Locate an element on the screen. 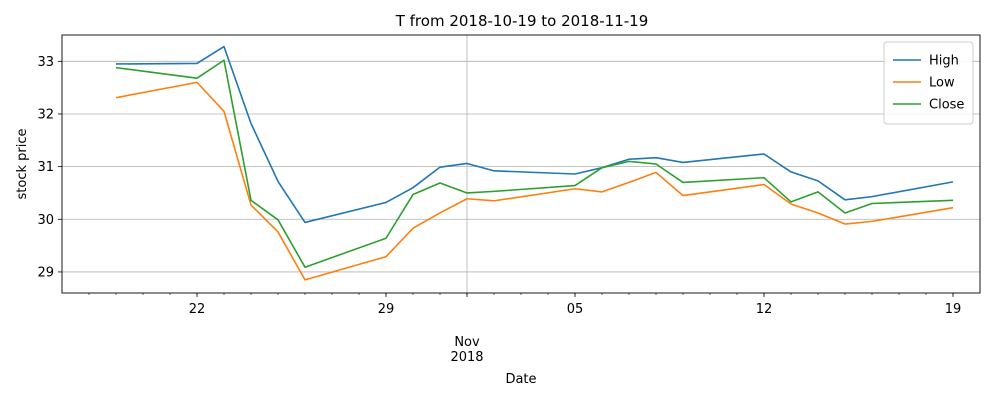 This screenshot has width=1000, height=404. y-axis-label: stock price is located at coordinates (22, 164).